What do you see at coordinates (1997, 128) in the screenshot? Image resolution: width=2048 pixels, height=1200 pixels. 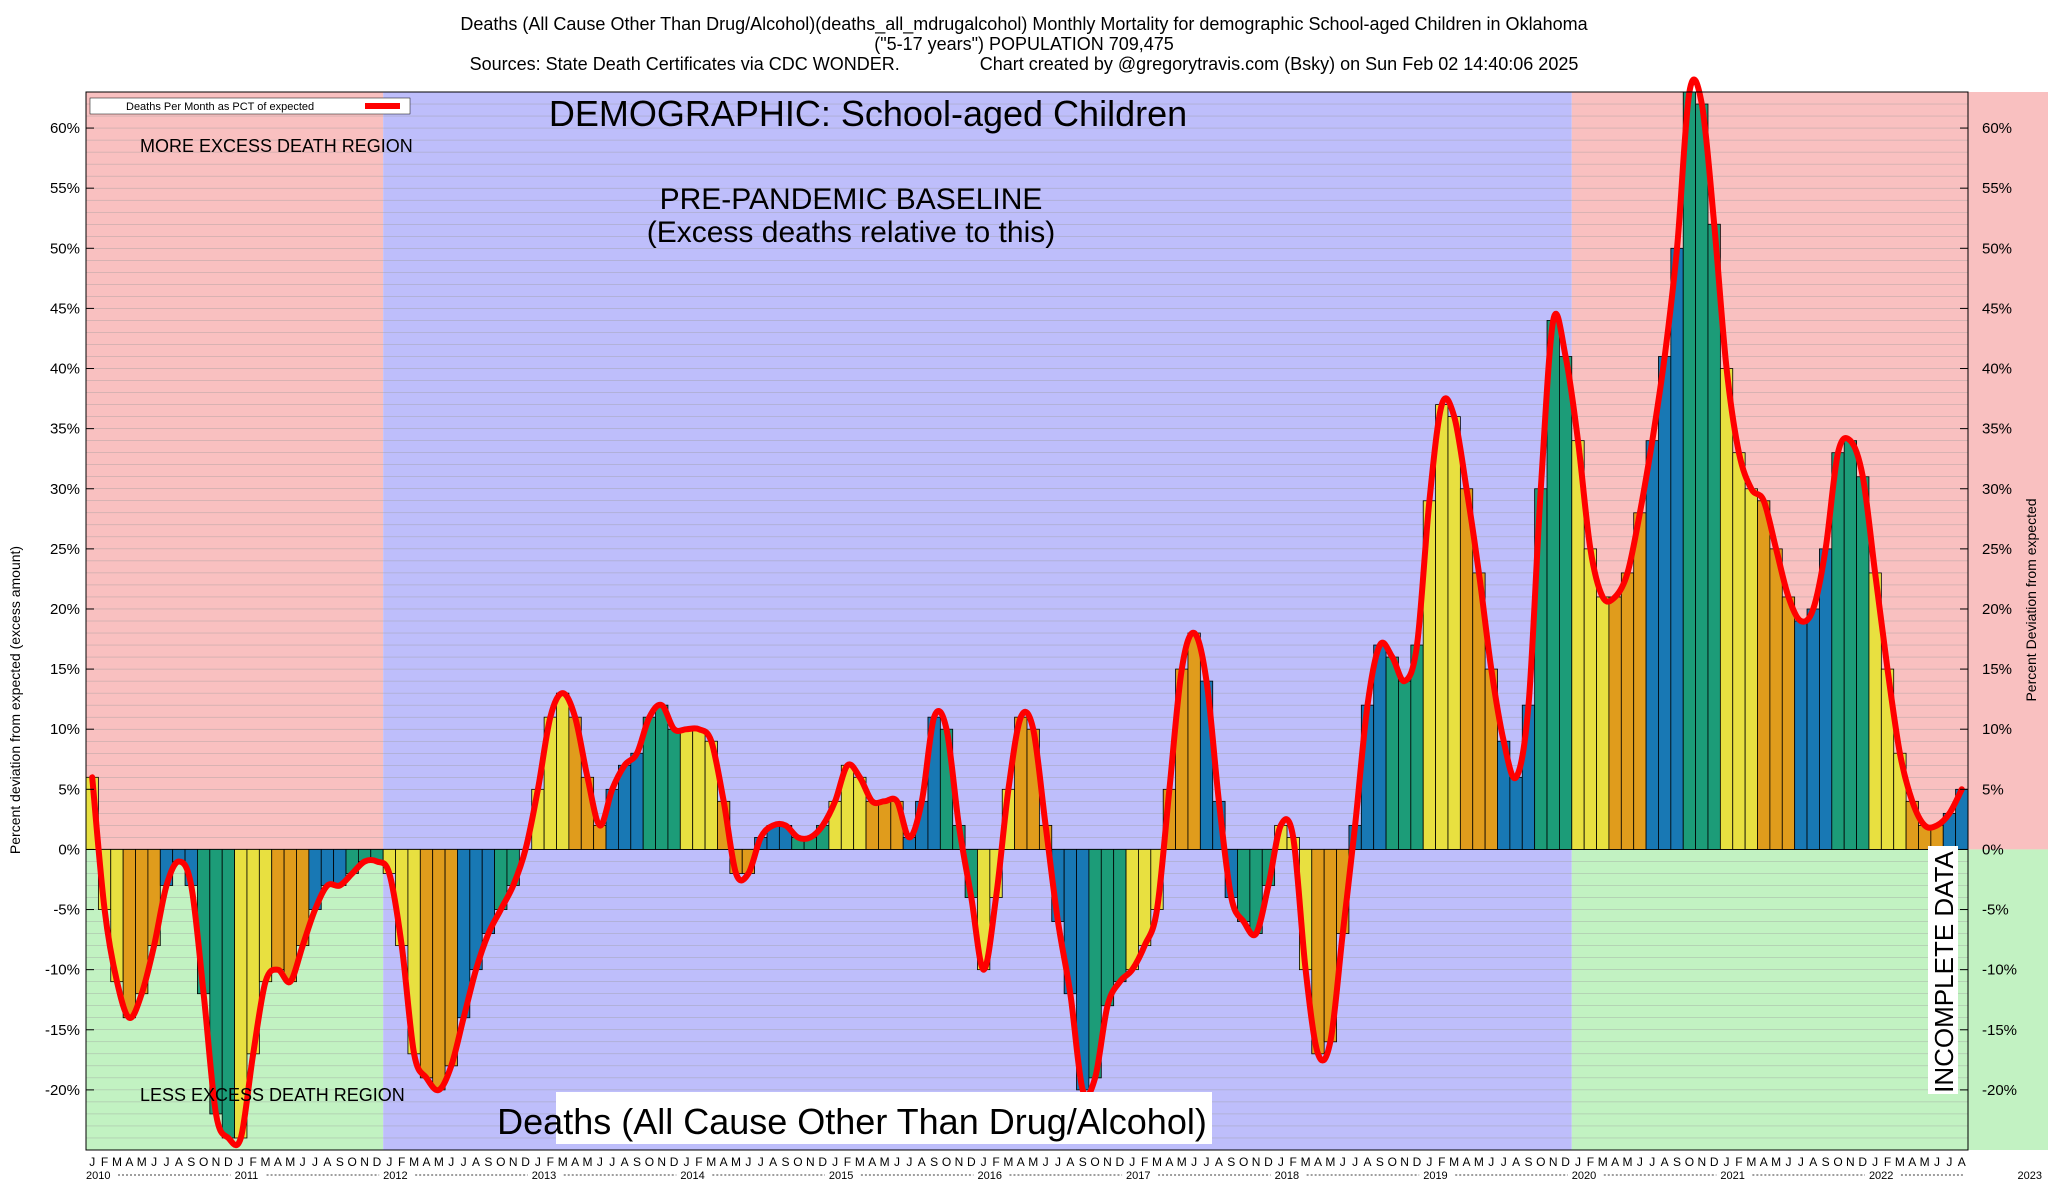 I see `y-tick-label-right: 60%` at bounding box center [1997, 128].